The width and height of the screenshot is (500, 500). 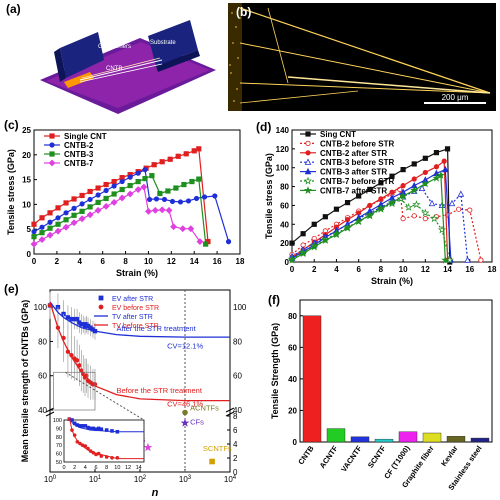 I want to click on y-tick-label-right: 8, so click(x=235, y=416).